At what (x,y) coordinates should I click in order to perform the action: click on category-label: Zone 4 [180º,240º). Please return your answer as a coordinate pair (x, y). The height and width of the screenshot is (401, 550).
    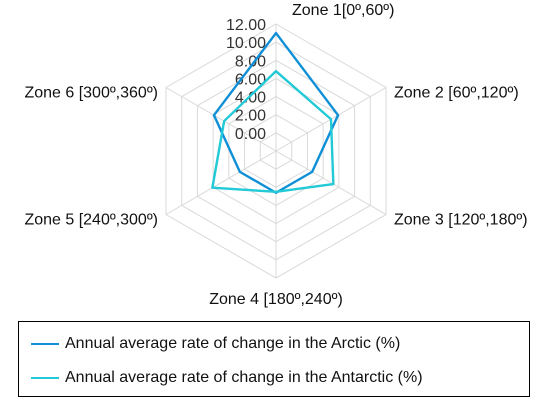
    Looking at the image, I should click on (276, 299).